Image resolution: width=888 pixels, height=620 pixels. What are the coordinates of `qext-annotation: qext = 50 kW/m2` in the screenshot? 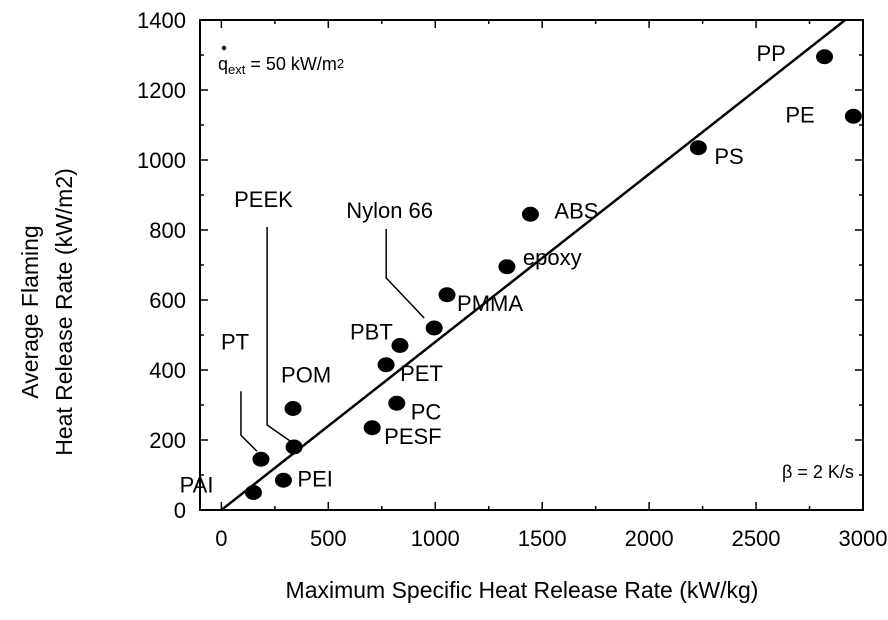 It's located at (281, 61).